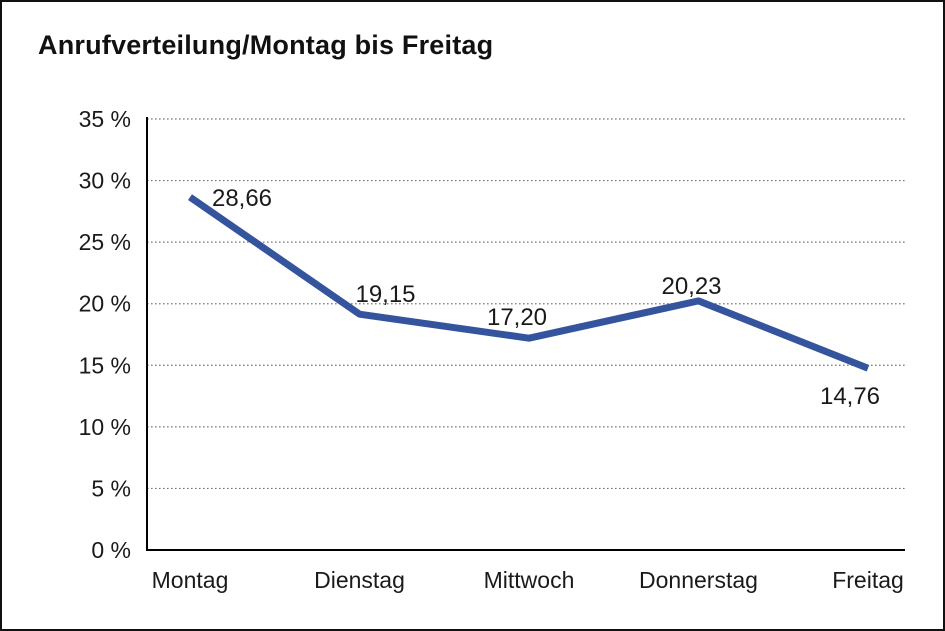  What do you see at coordinates (529, 580) in the screenshot?
I see `x-tick-label: Mittwoch` at bounding box center [529, 580].